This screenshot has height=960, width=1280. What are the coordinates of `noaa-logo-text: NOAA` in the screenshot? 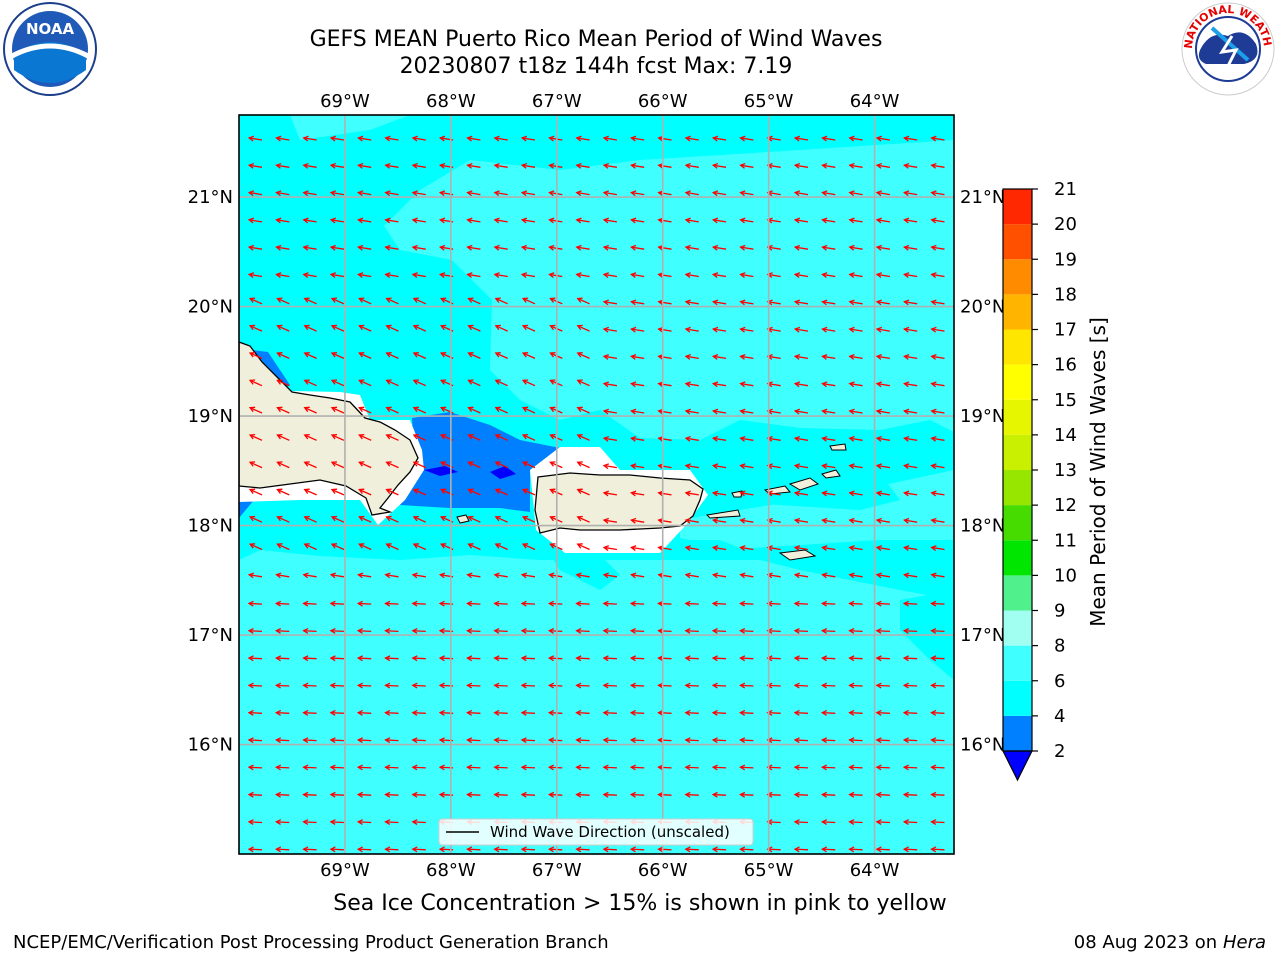 It's located at (50, 29).